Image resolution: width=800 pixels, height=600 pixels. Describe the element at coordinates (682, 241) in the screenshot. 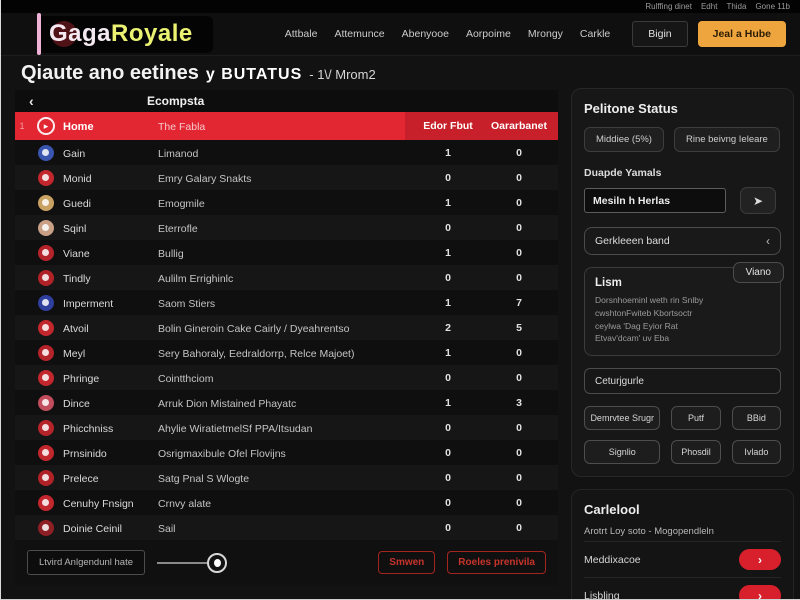

I see `status-select: Gerkleeen band ‹` at that location.